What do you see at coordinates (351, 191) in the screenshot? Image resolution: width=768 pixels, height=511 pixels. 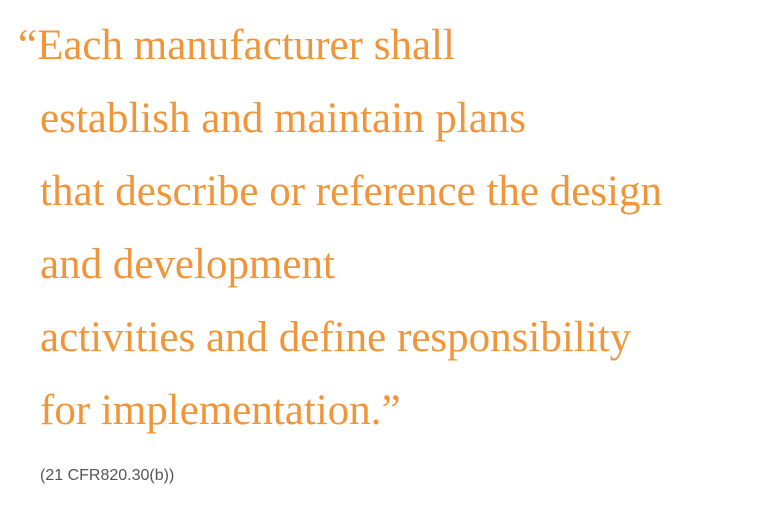 I see `quote-line-3: that describe or reference the design` at bounding box center [351, 191].